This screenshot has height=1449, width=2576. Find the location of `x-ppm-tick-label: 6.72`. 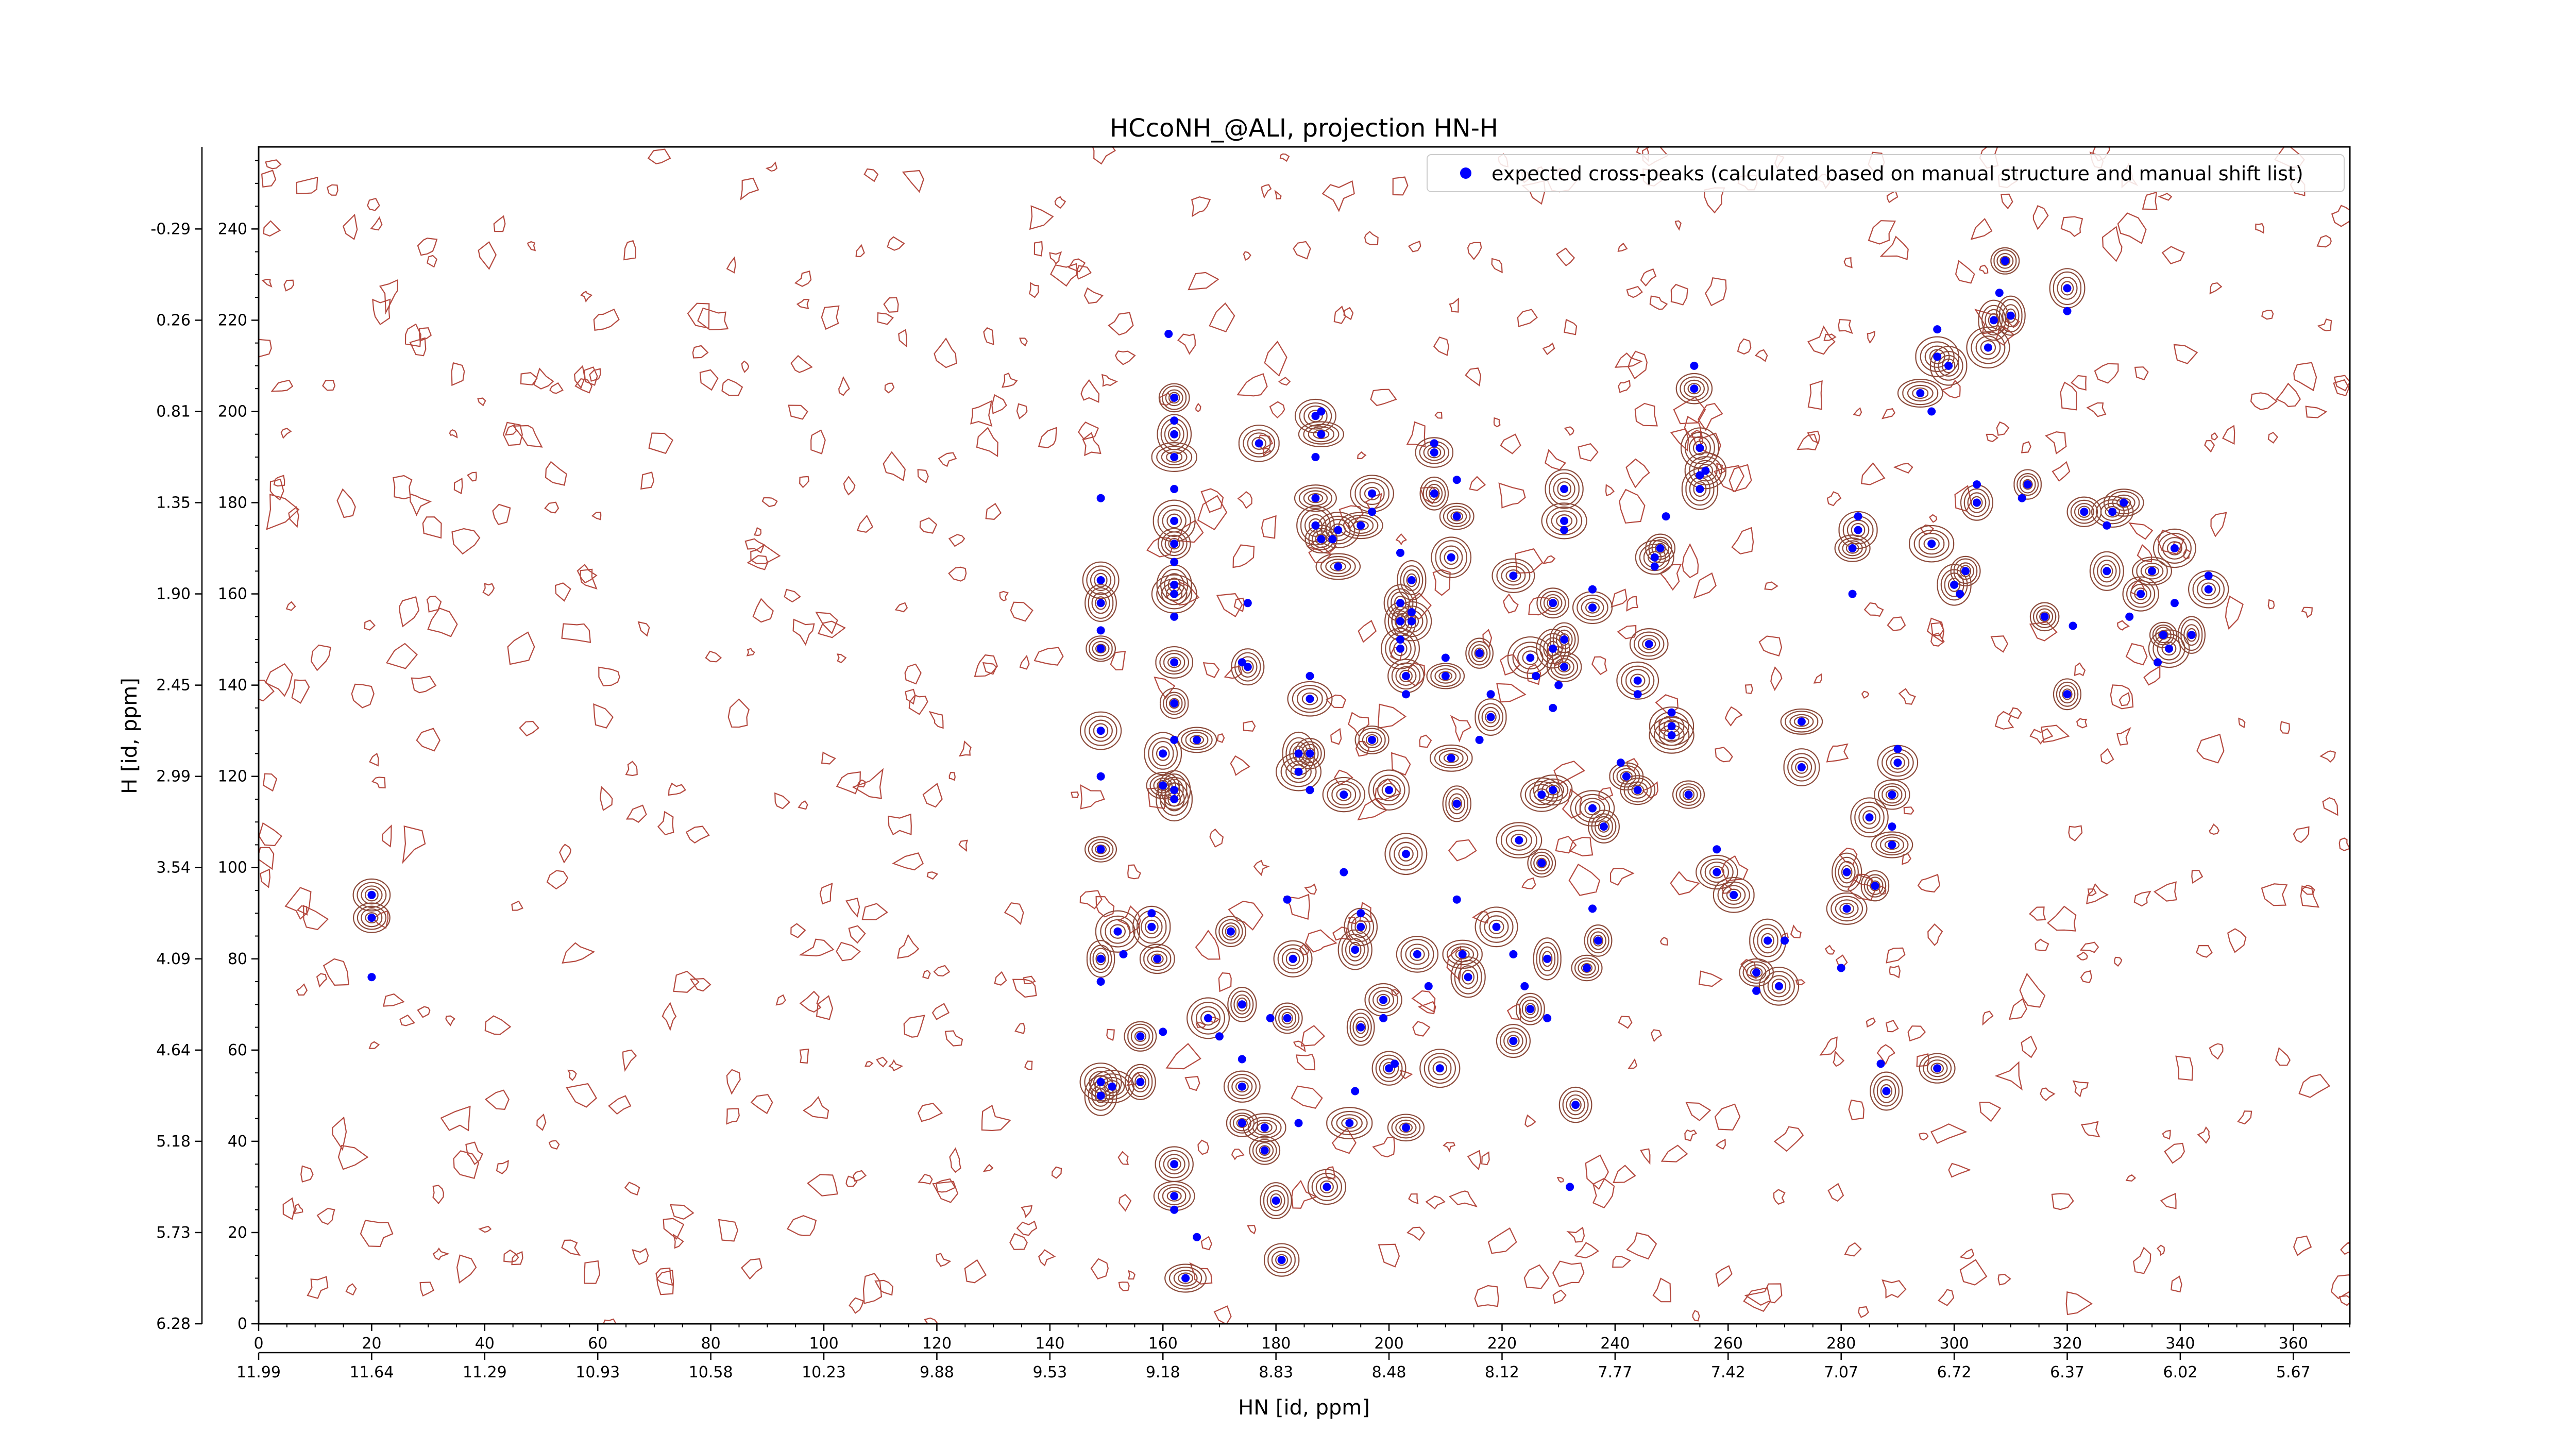

x-ppm-tick-label: 6.72 is located at coordinates (1954, 1372).